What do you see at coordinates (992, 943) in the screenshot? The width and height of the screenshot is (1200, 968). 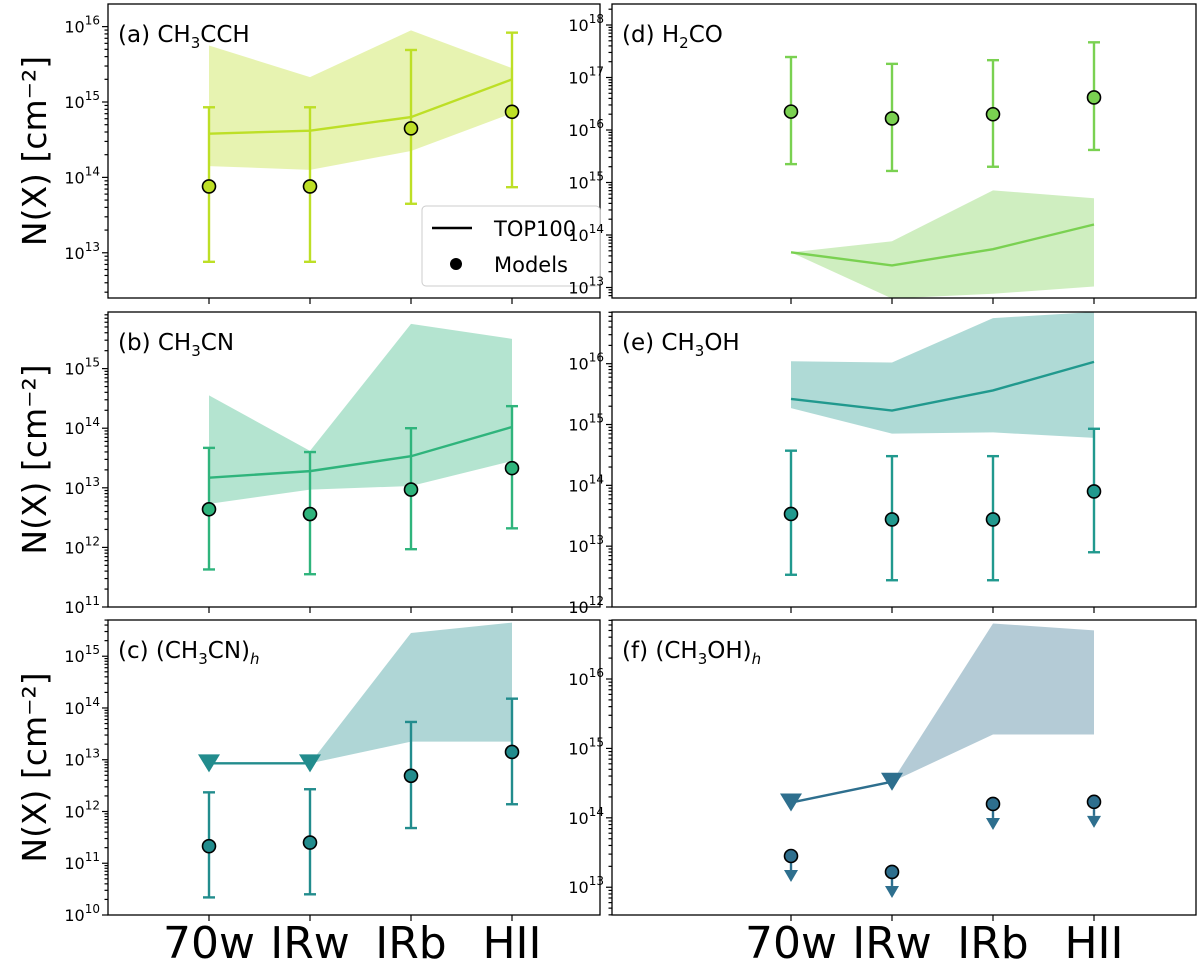 I see `x-category-label-f-2: IRb` at bounding box center [992, 943].